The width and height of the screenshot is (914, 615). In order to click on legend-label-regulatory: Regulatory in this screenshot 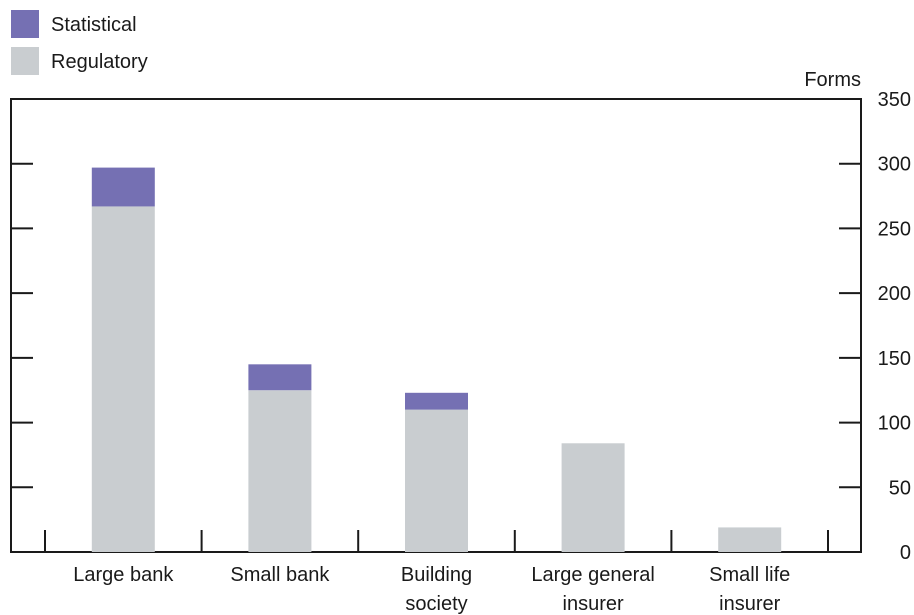, I will do `click(99, 62)`.